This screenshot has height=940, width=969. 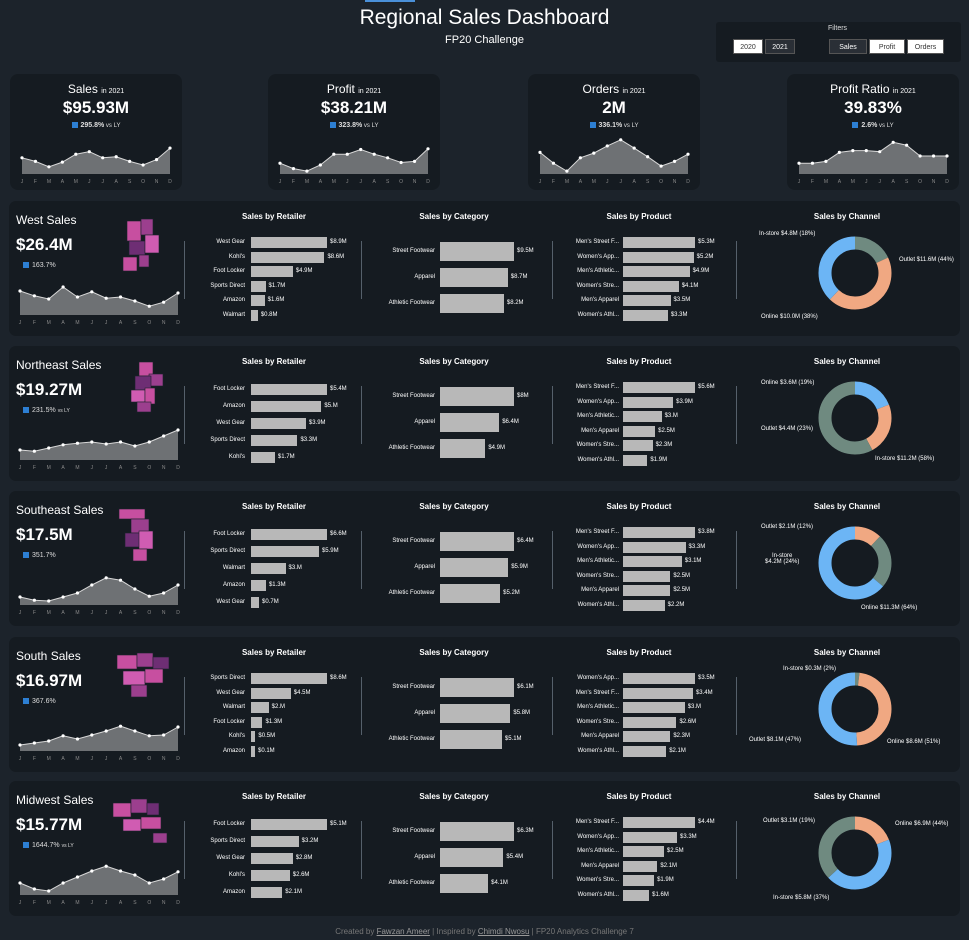 What do you see at coordinates (403, 931) in the screenshot?
I see `author-link: Fawzan Ameer` at bounding box center [403, 931].